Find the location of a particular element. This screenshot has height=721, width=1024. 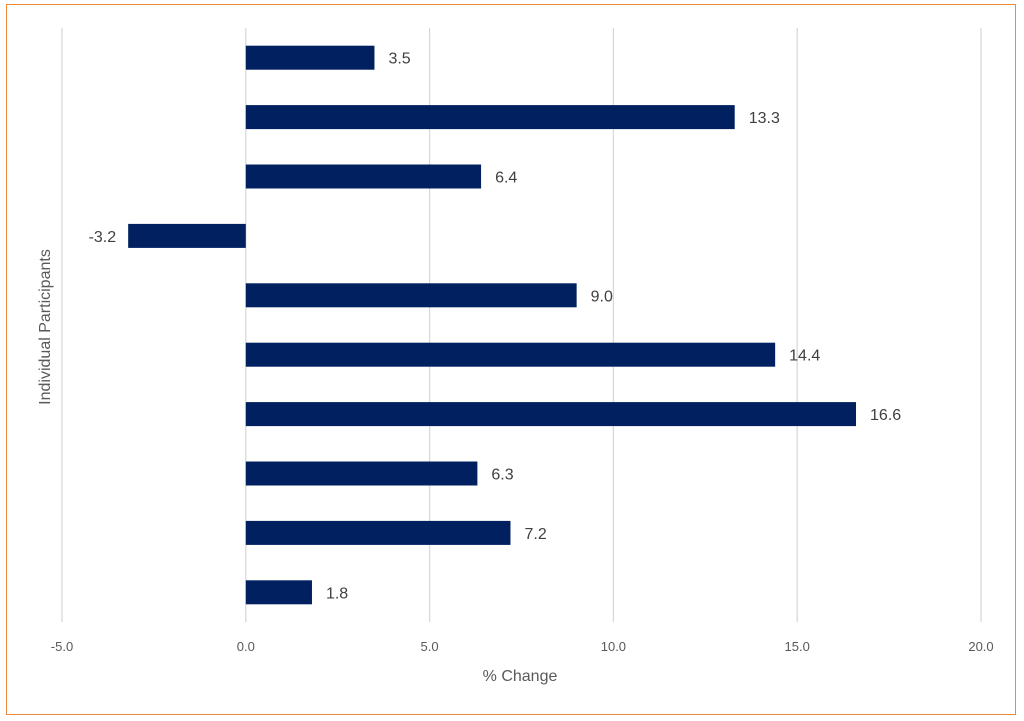

data-label: 6.4 is located at coordinates (506, 178).